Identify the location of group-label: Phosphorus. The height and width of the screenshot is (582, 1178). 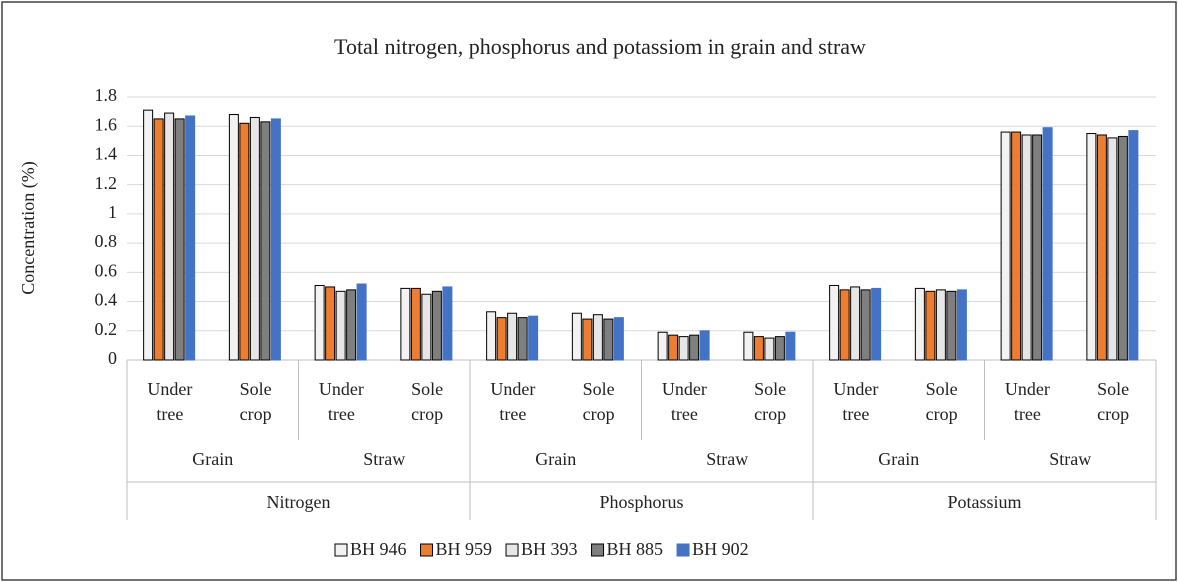
(641, 502).